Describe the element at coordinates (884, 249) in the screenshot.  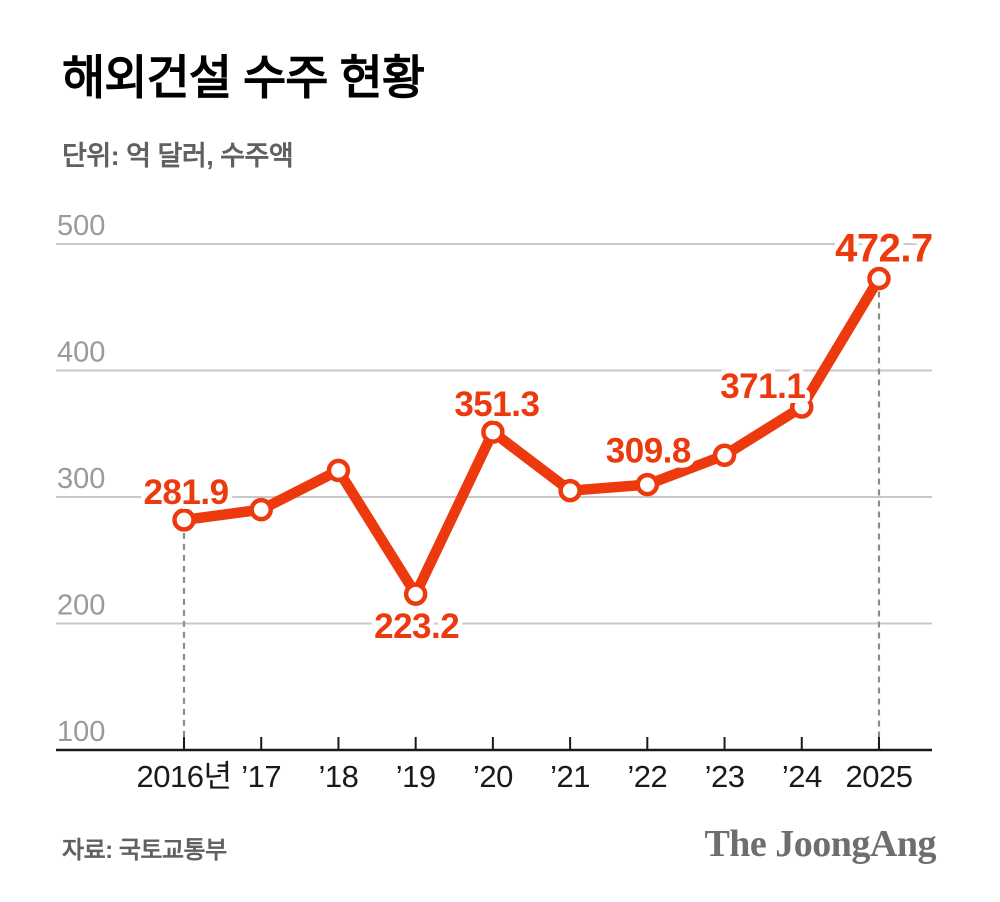
I see `data-point-label: 472.7` at that location.